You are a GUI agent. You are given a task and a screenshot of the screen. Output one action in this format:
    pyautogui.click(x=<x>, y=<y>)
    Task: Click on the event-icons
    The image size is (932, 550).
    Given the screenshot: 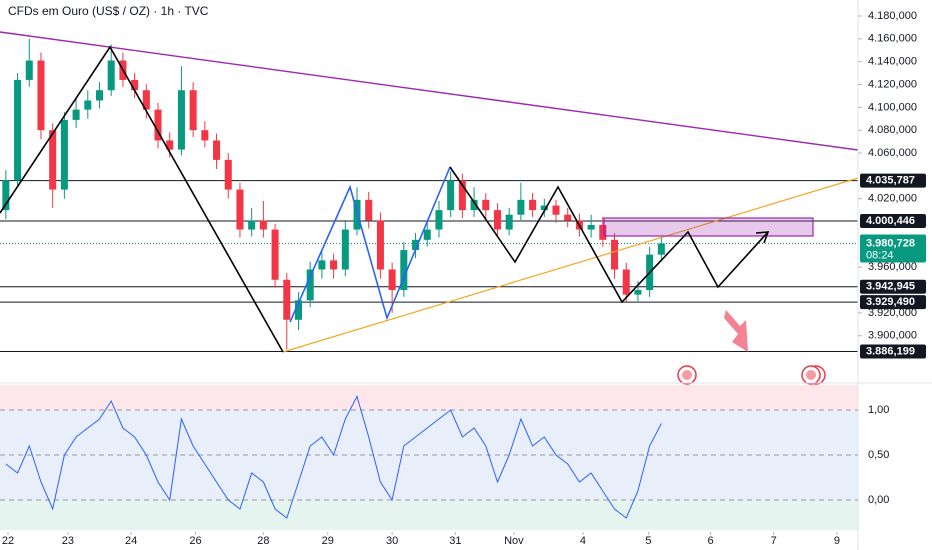 What is the action you would take?
    pyautogui.click(x=751, y=375)
    